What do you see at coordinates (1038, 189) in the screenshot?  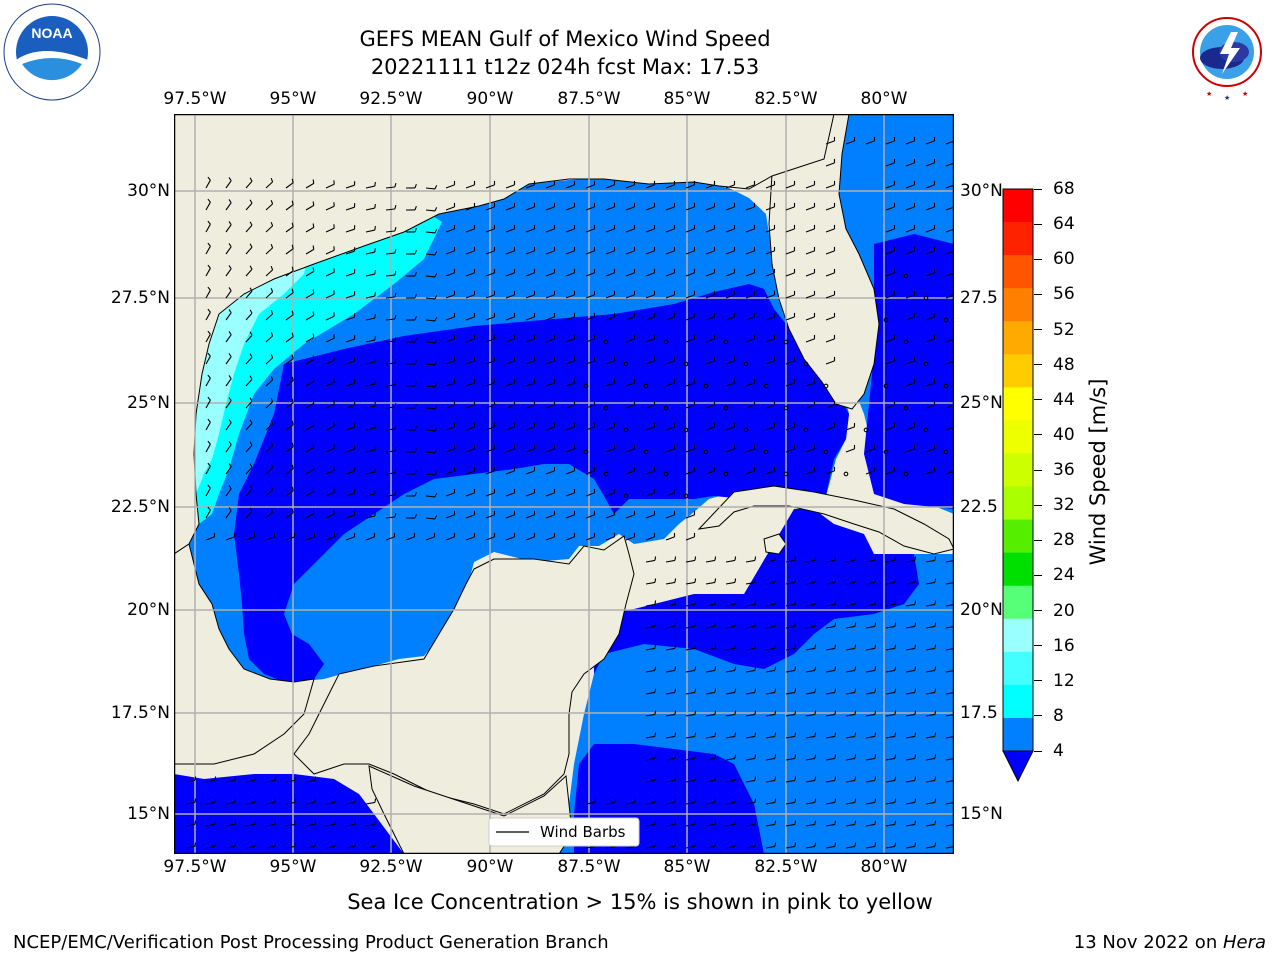 I see `colorbar-tick` at bounding box center [1038, 189].